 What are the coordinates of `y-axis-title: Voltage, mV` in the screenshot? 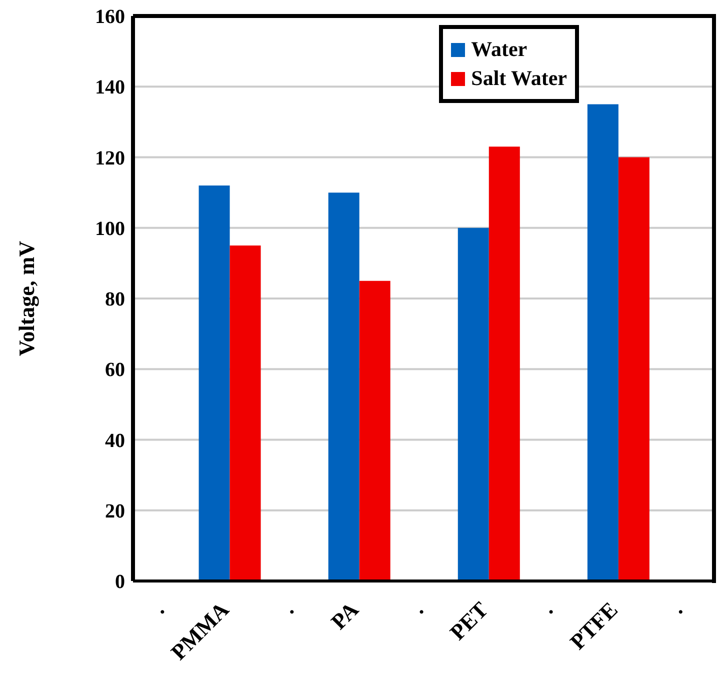 It's located at (26, 298).